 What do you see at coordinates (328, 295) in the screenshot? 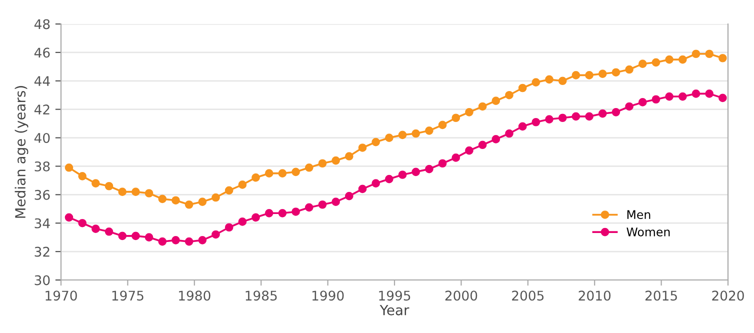
I see `x-tick-label: 1990` at bounding box center [328, 295].